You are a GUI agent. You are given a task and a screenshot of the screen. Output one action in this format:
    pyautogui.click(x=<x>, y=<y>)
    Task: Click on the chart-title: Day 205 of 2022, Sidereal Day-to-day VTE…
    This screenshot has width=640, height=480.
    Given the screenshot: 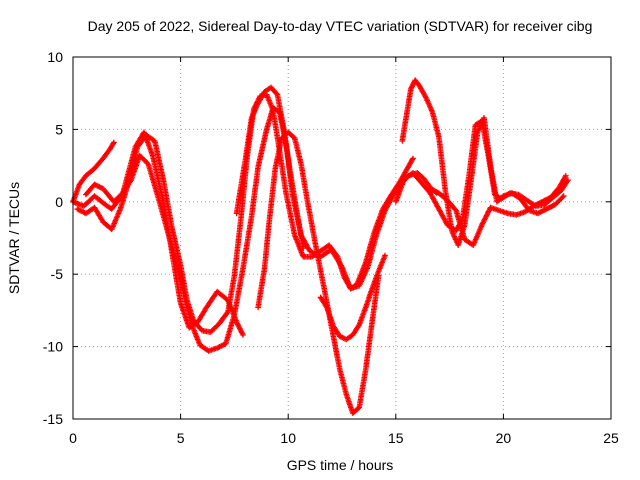 What is the action you would take?
    pyautogui.click(x=340, y=26)
    